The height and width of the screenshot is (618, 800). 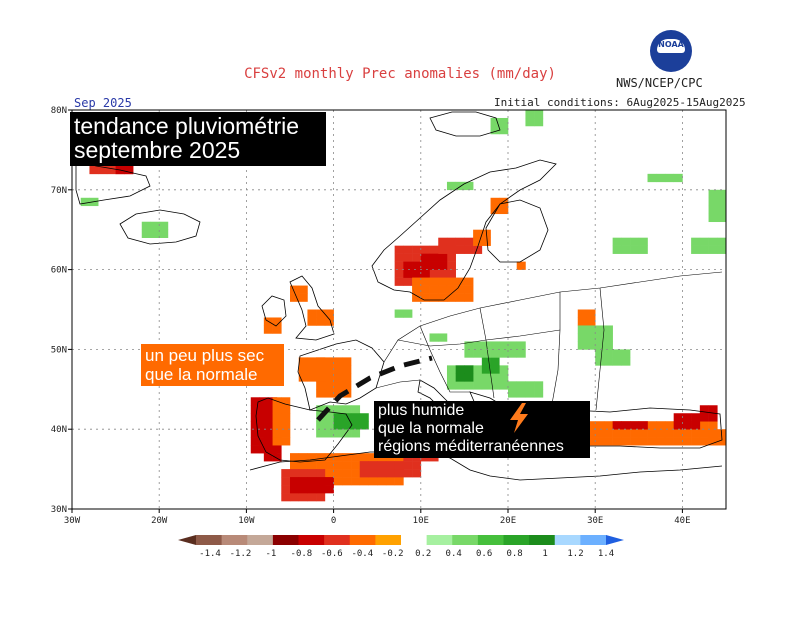 What do you see at coordinates (615, 540) in the screenshot?
I see `colorbar-high-arrow` at bounding box center [615, 540].